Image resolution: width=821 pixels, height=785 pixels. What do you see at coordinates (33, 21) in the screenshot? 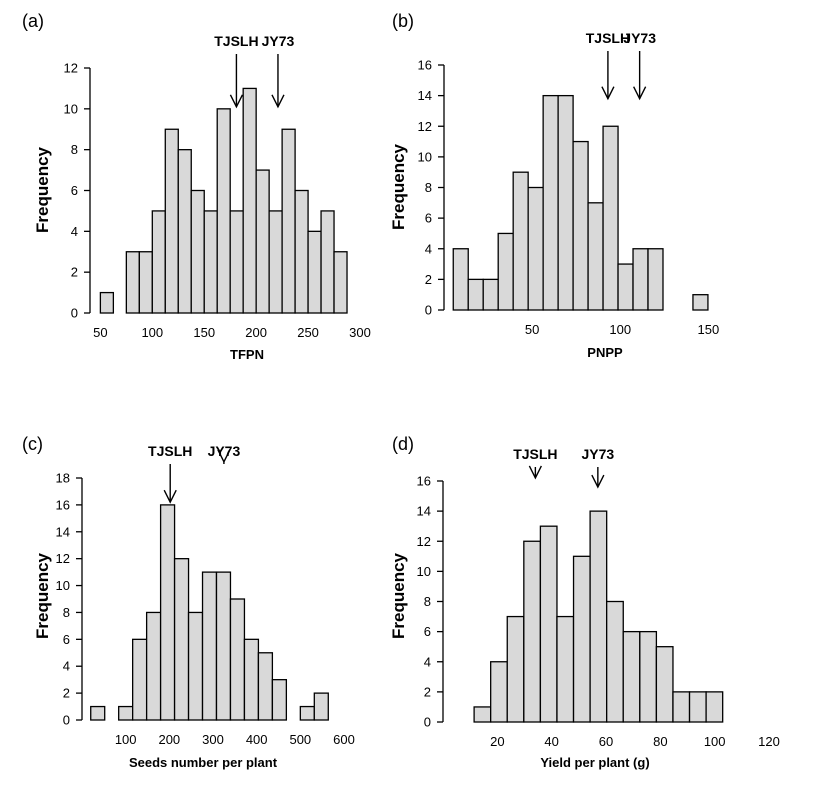
I see `panel-label: (a)` at bounding box center [33, 21].